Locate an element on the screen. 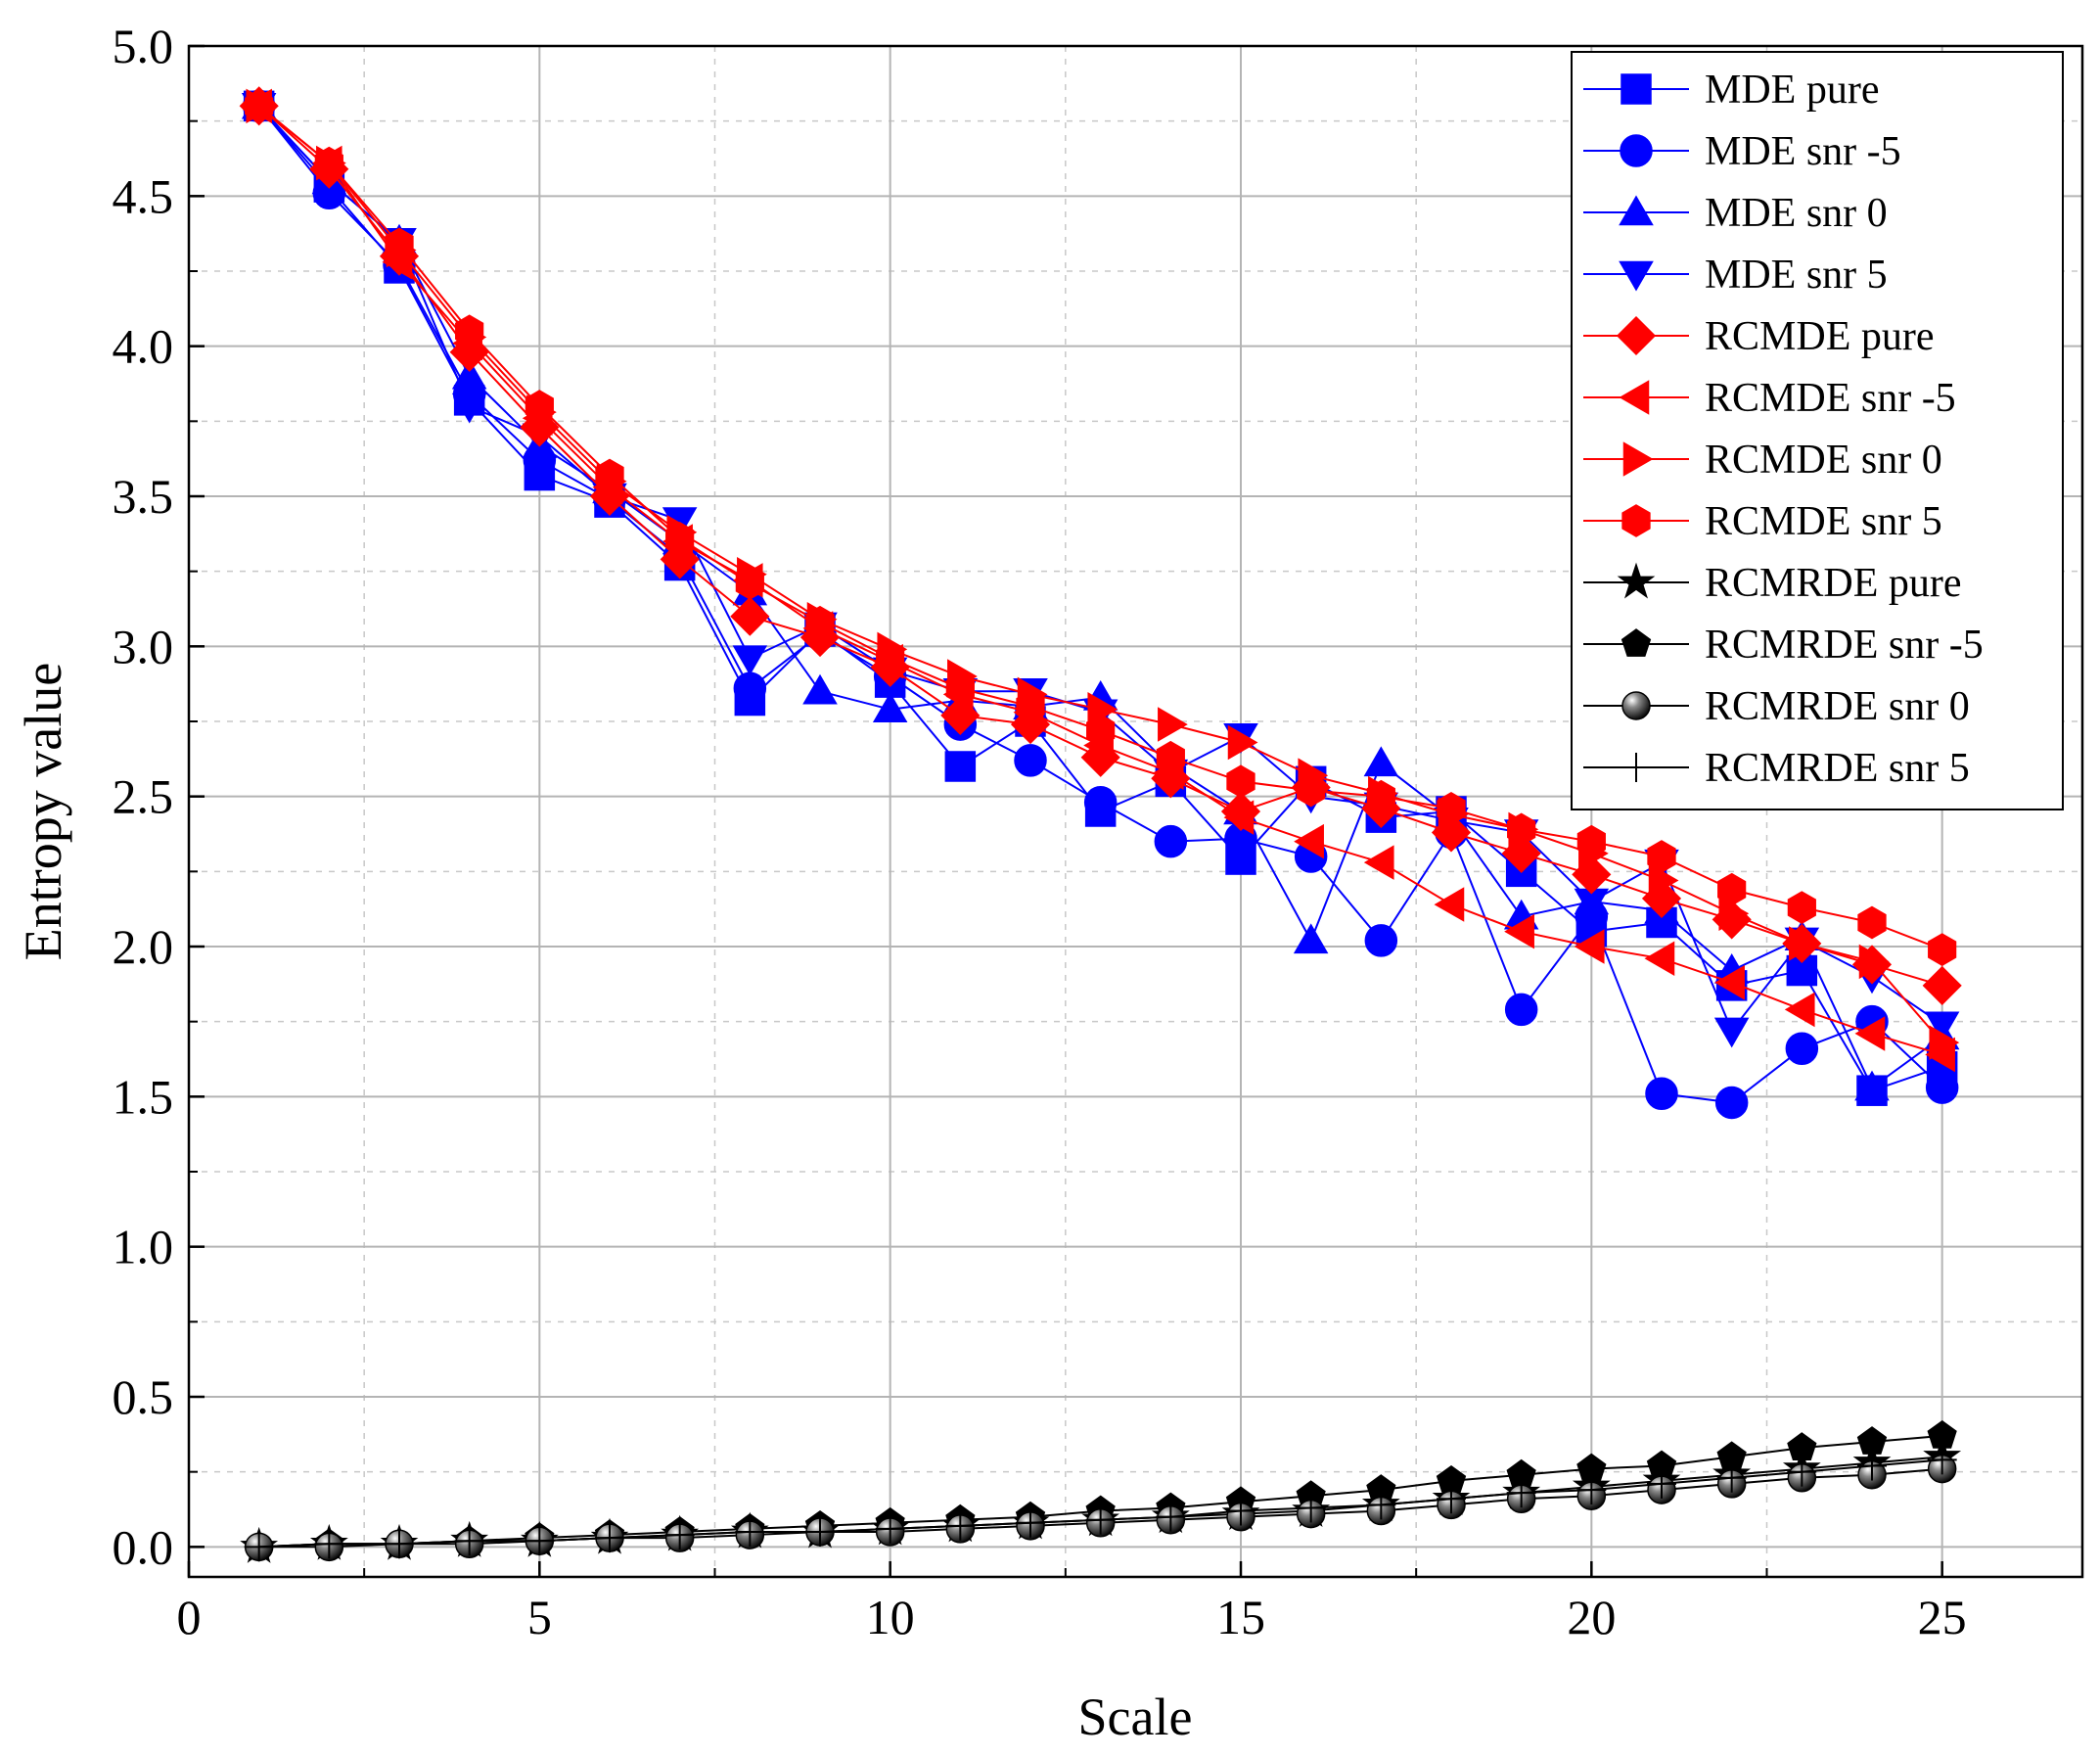 The image size is (2100, 1758). legend-label: RCMDE snr -5 is located at coordinates (1830, 398).